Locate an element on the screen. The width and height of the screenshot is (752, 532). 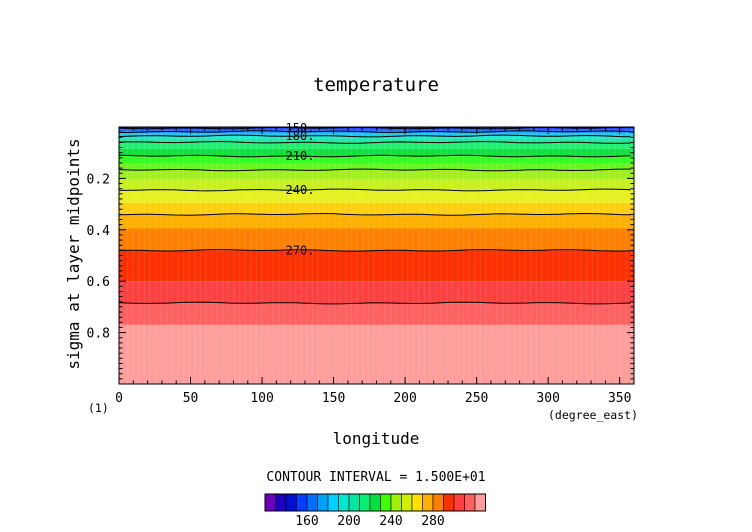
y-axis-label: sigma at layer midpoints is located at coordinates (73, 253).